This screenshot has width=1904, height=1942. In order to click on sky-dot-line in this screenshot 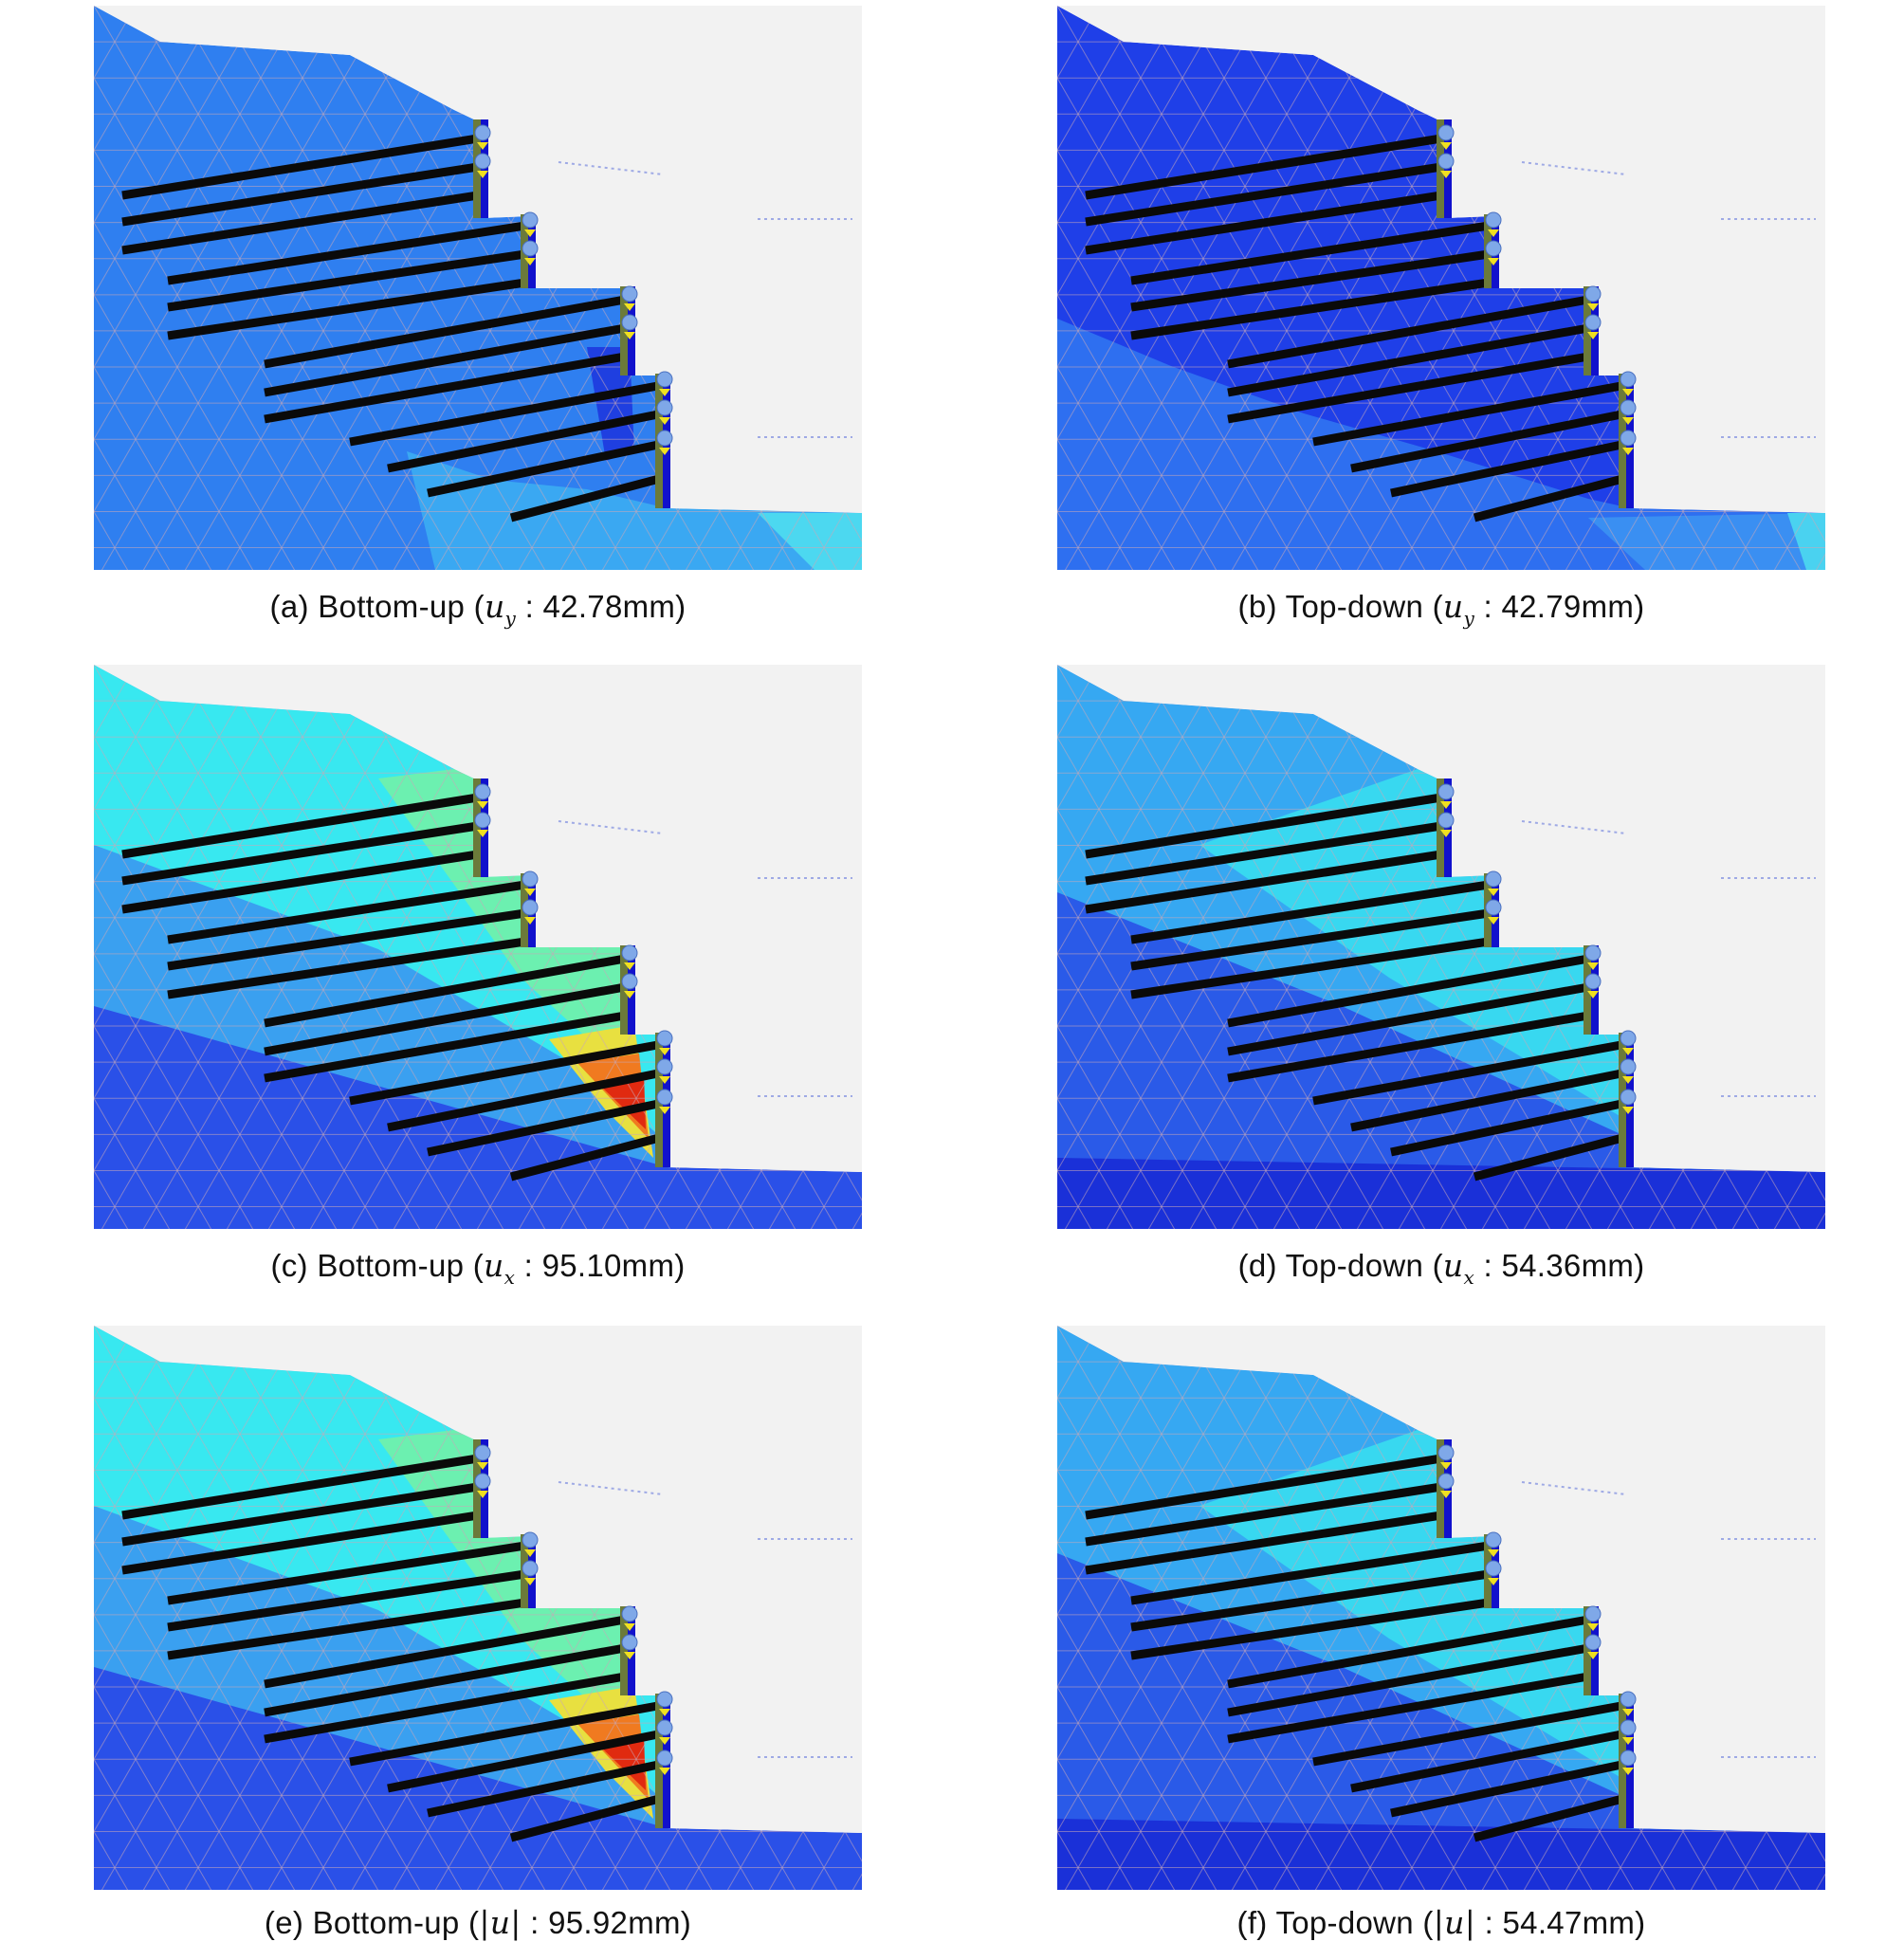, I will do `click(1574, 827)`.